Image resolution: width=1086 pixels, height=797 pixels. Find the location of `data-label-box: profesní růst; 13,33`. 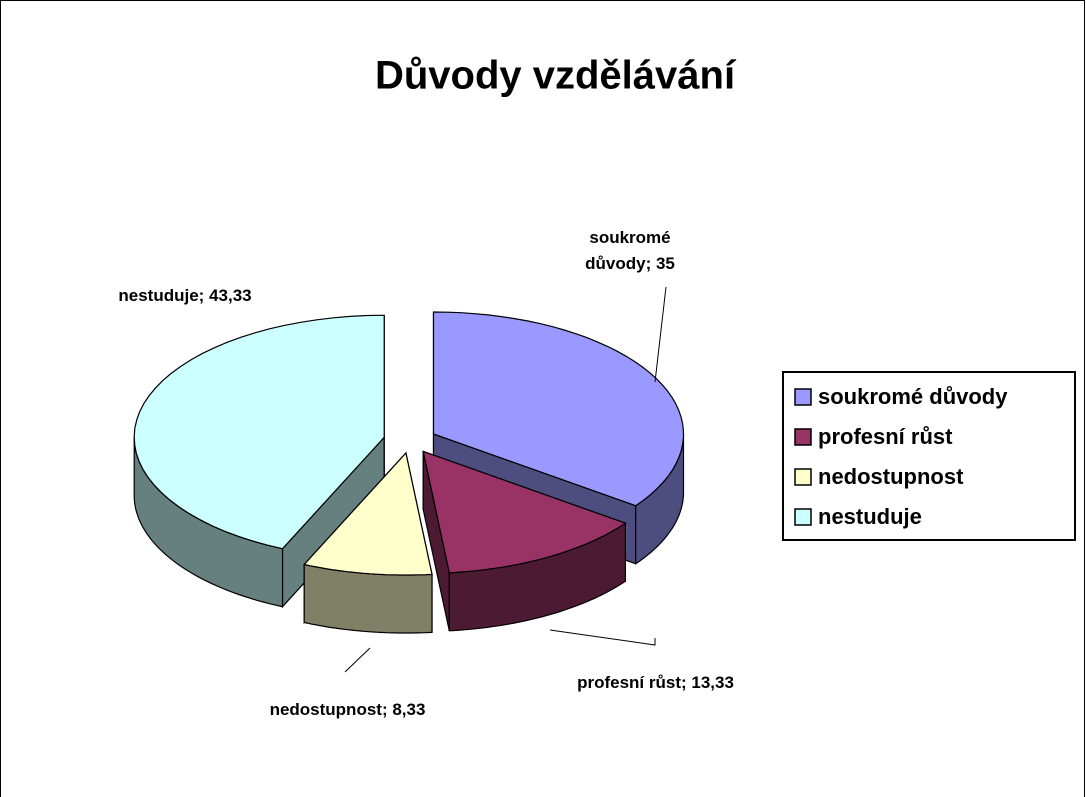

data-label-box: profesní růst; 13,33 is located at coordinates (655, 682).